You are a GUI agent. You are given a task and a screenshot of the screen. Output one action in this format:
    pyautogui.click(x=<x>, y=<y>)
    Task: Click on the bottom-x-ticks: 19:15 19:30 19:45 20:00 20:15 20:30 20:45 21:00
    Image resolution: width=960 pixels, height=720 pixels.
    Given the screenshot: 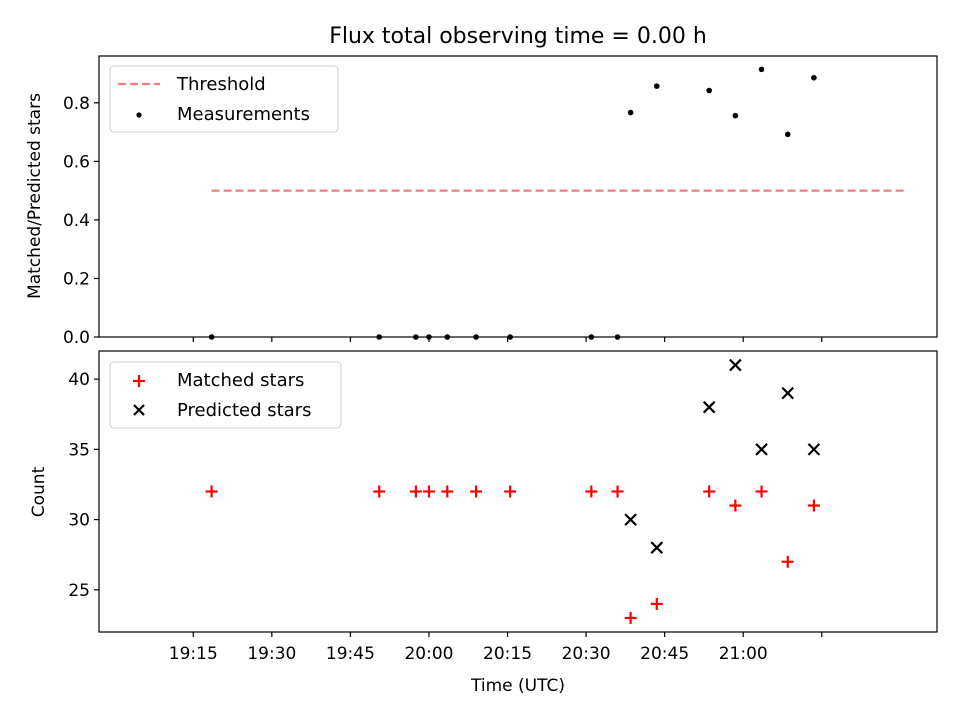 What is the action you would take?
    pyautogui.click(x=496, y=648)
    